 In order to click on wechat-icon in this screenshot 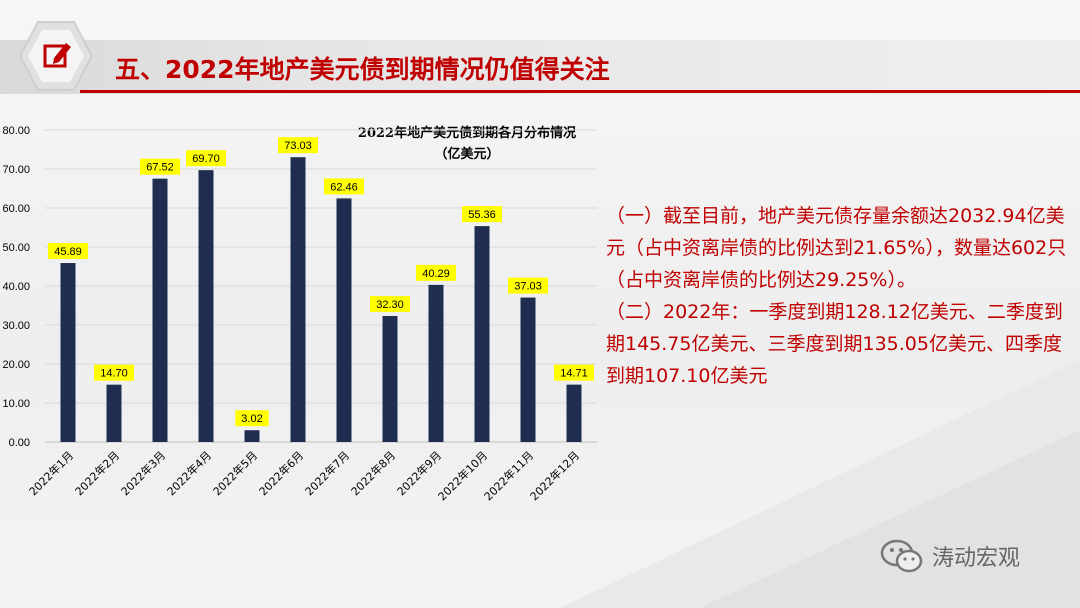, I will do `click(901, 556)`.